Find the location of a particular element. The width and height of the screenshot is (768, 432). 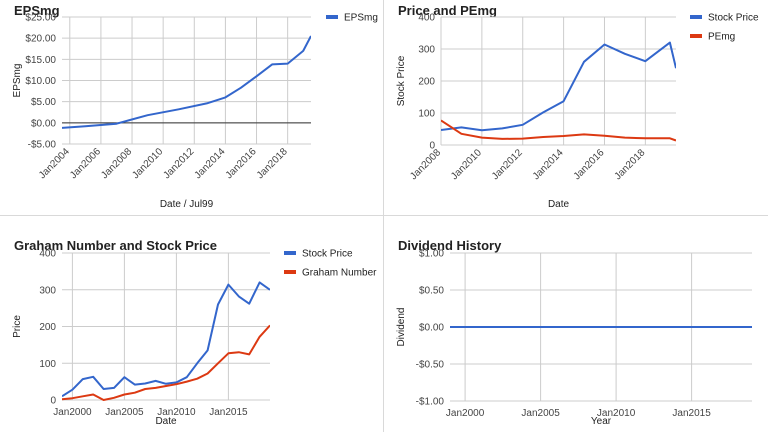

graham-number-legend-label: Graham Number is located at coordinates (339, 273).